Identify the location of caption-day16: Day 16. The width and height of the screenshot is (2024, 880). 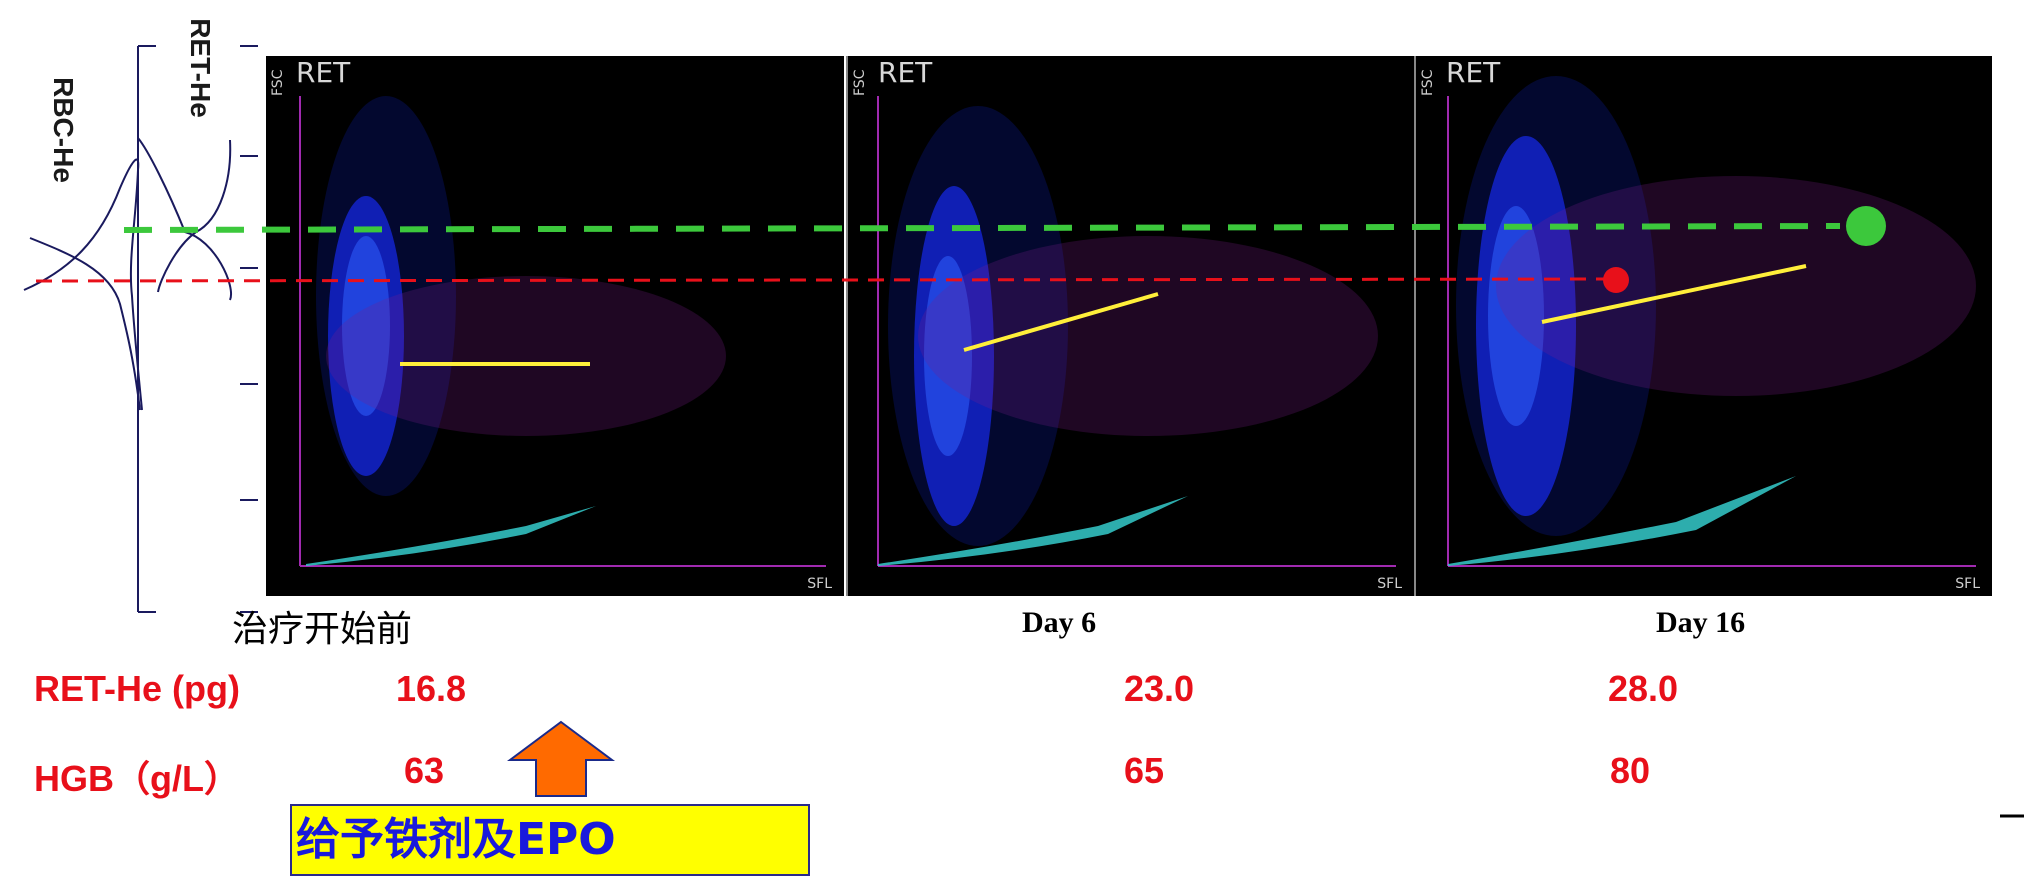
(1701, 622).